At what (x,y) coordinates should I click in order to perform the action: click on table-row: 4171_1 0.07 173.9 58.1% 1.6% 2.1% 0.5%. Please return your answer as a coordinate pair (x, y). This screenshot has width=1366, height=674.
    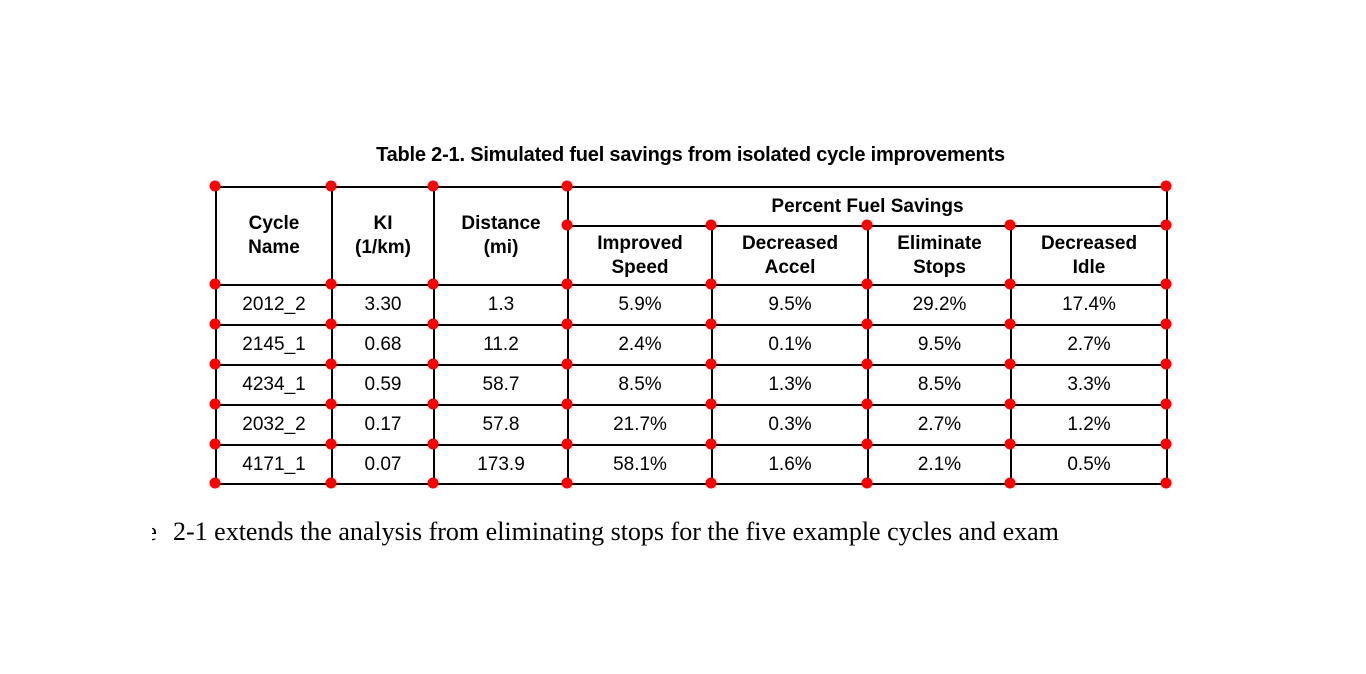
    Looking at the image, I should click on (691, 464).